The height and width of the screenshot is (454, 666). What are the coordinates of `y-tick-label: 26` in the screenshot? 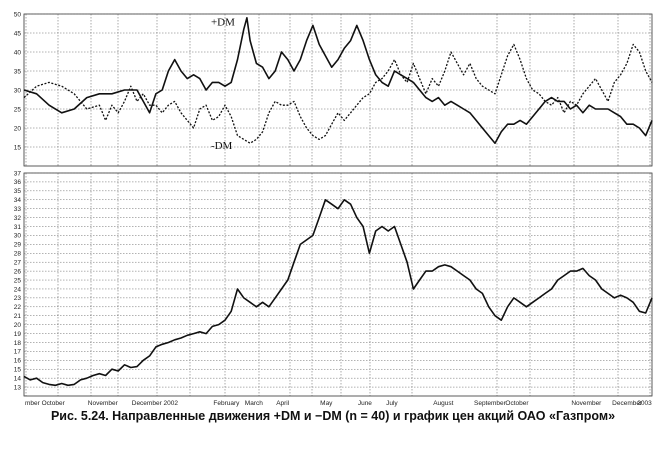 It's located at (18, 271).